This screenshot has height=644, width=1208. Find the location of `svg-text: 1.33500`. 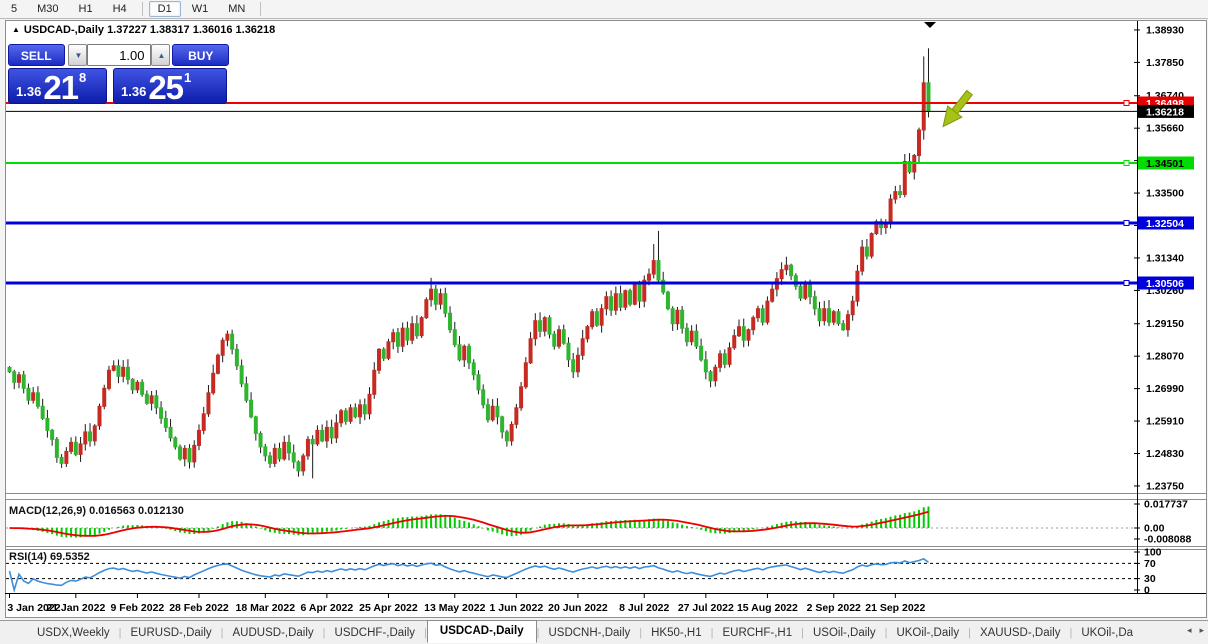

svg-text: 1.33500 is located at coordinates (1165, 194).